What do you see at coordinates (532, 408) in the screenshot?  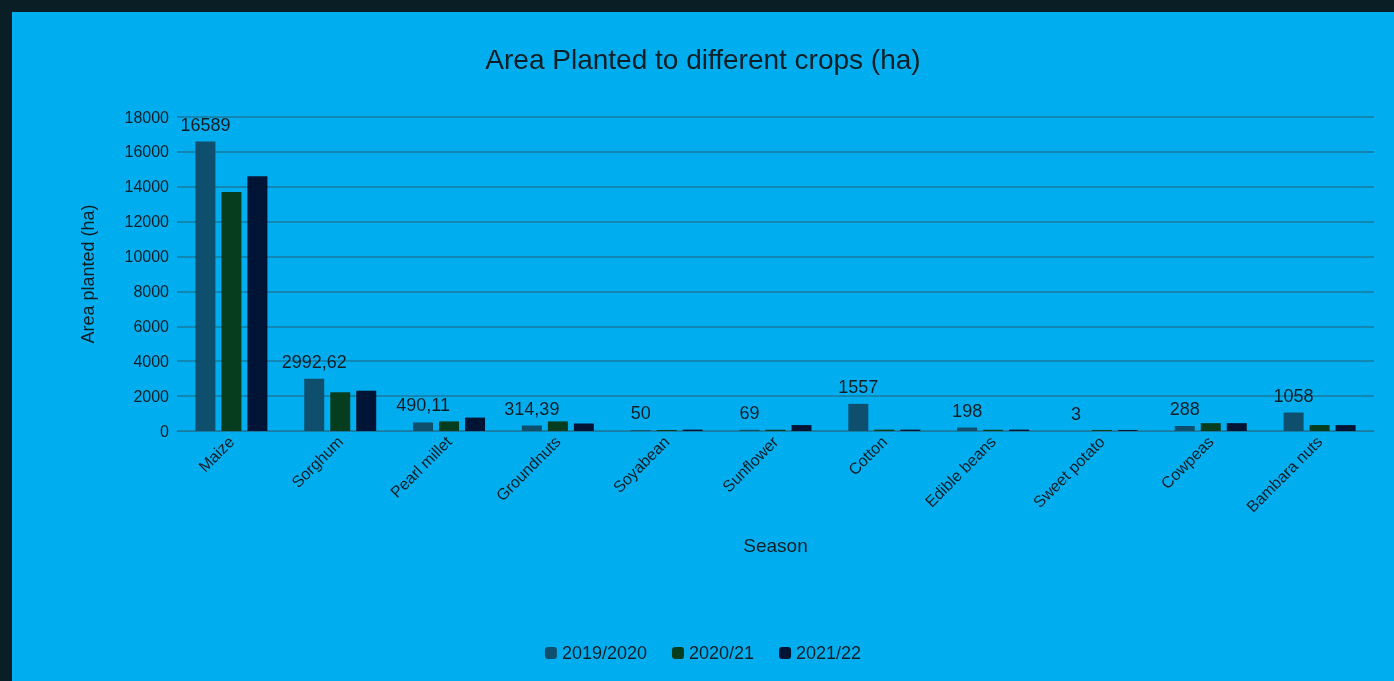 I see `data-label: 314,39` at bounding box center [532, 408].